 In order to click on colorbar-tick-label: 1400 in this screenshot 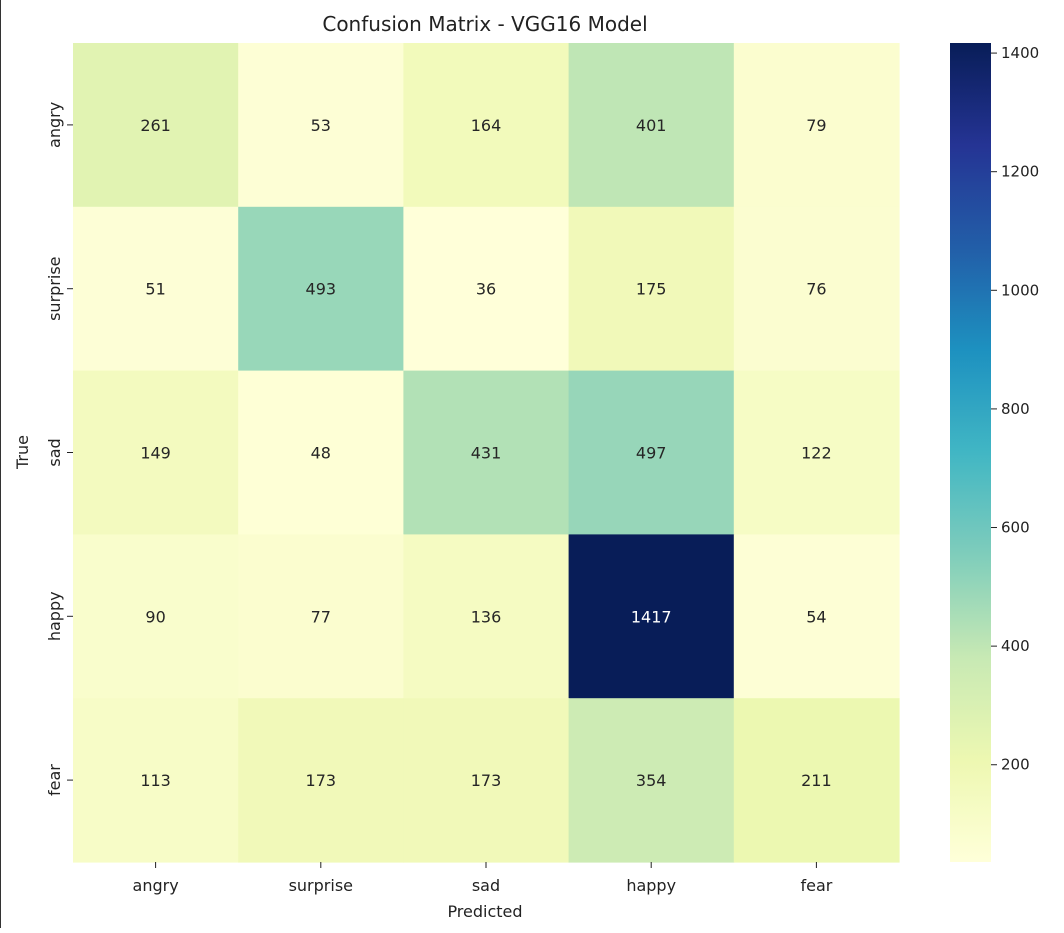, I will do `click(1020, 53)`.